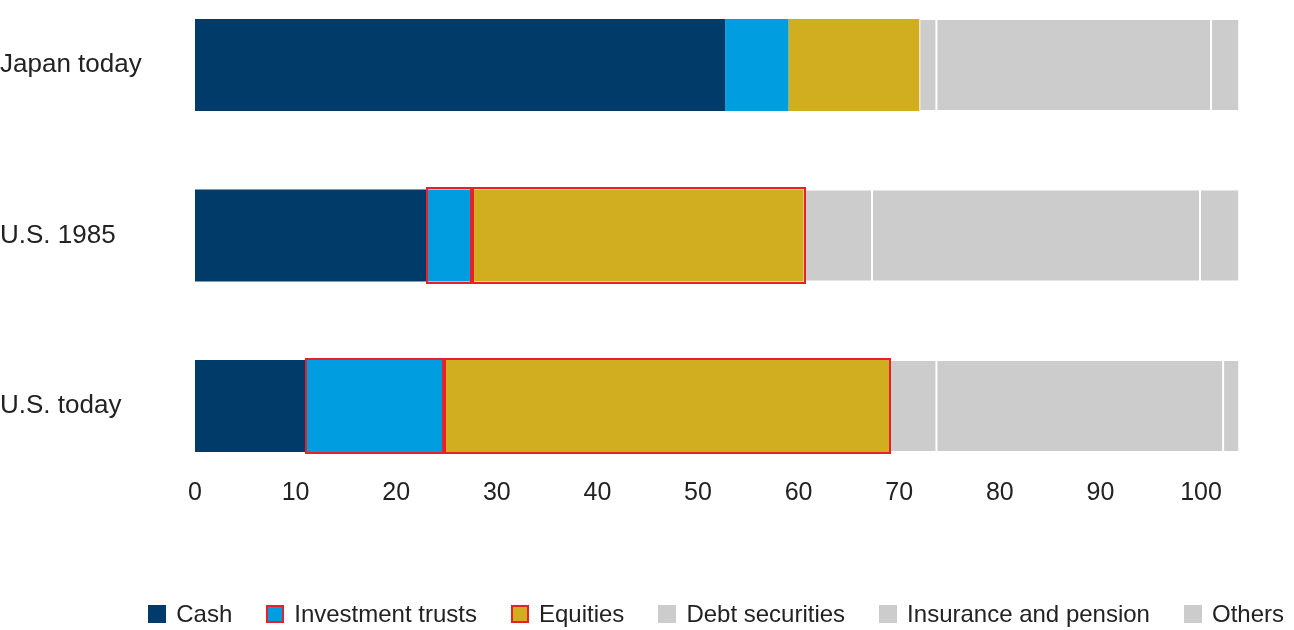  Describe the element at coordinates (295, 490) in the screenshot. I see `x-tick-label: 10` at that location.